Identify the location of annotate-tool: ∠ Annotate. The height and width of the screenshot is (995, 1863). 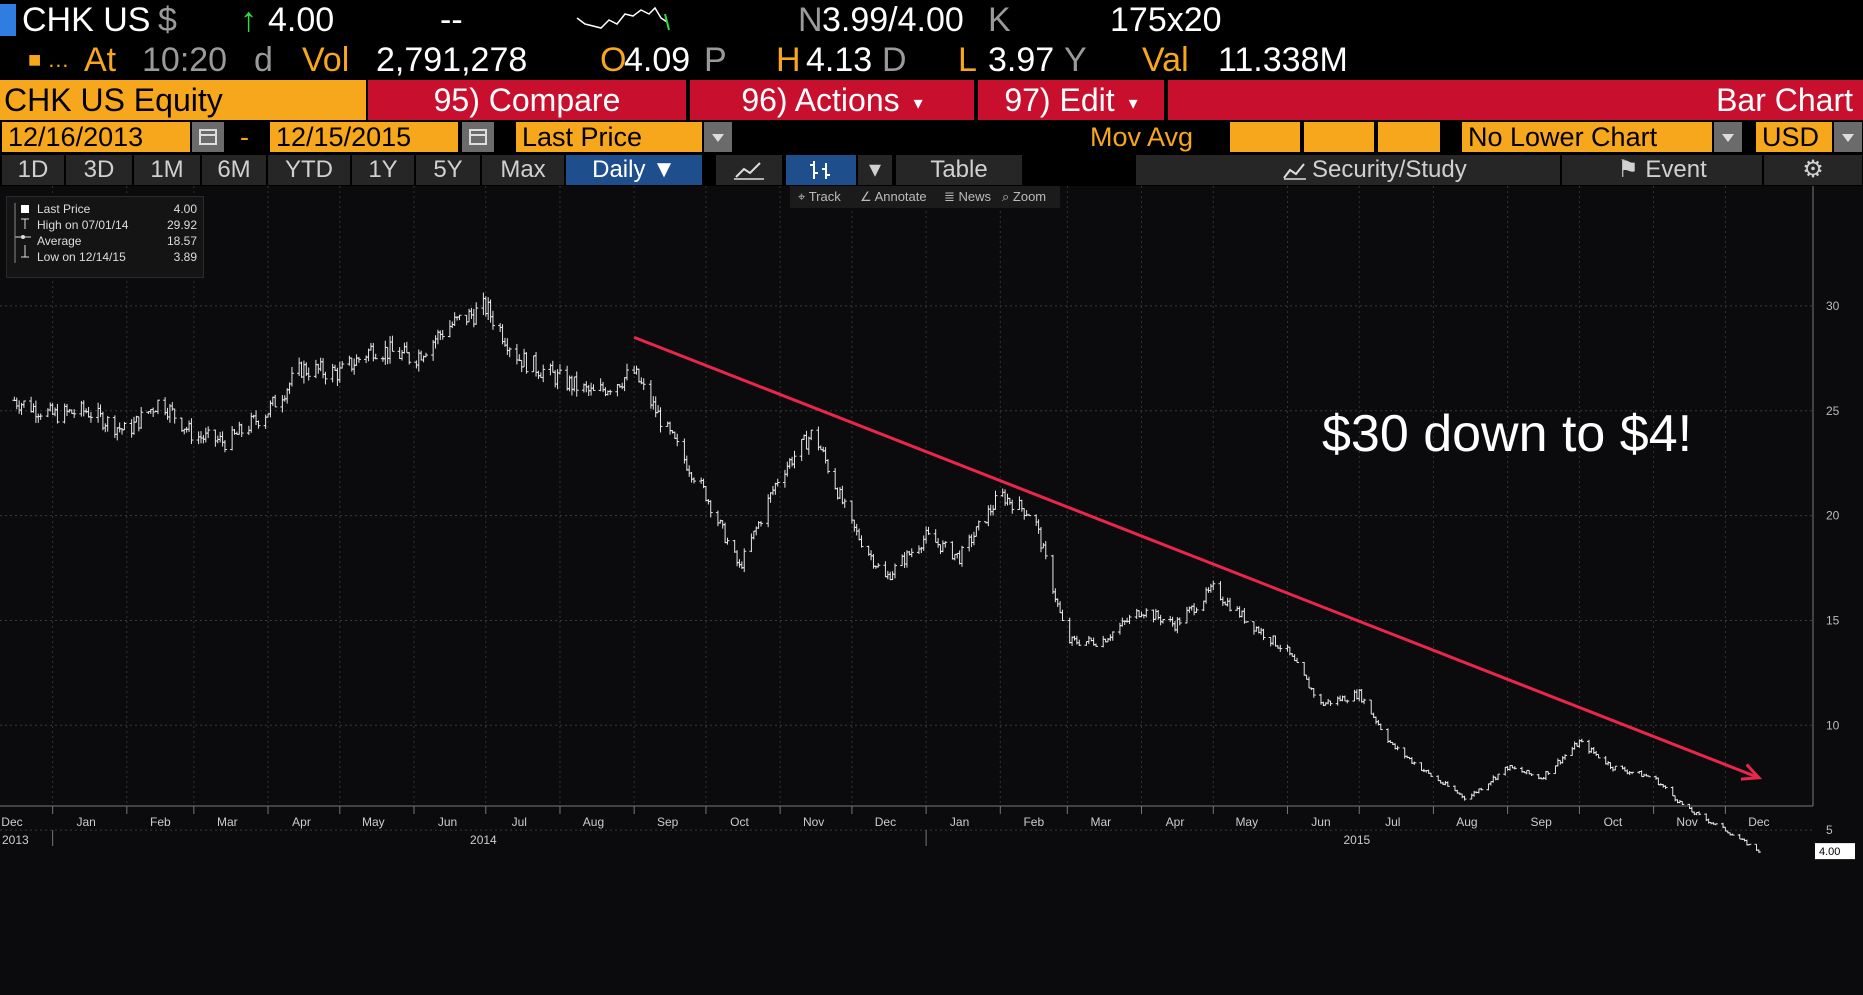
(893, 197).